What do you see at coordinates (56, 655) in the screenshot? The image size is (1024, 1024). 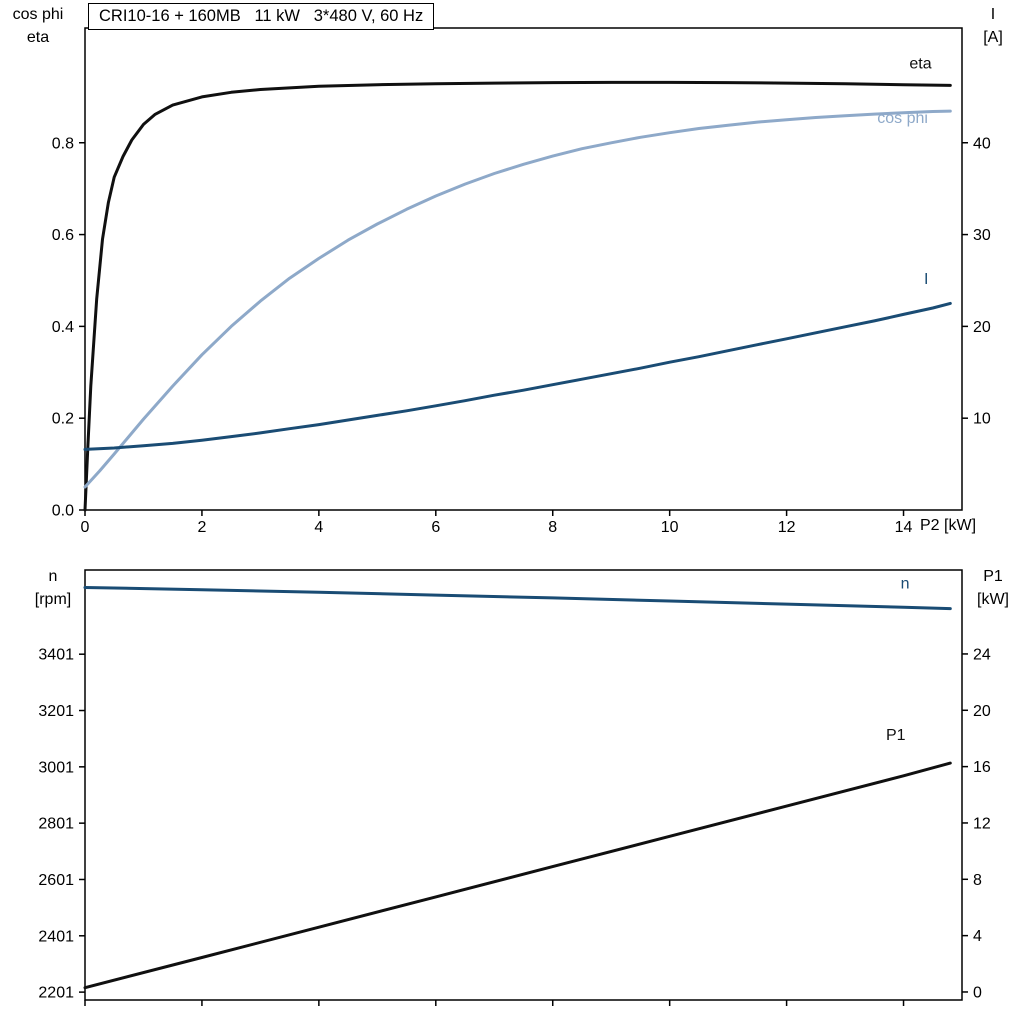 I see `y-left-tick-label: 3401` at bounding box center [56, 655].